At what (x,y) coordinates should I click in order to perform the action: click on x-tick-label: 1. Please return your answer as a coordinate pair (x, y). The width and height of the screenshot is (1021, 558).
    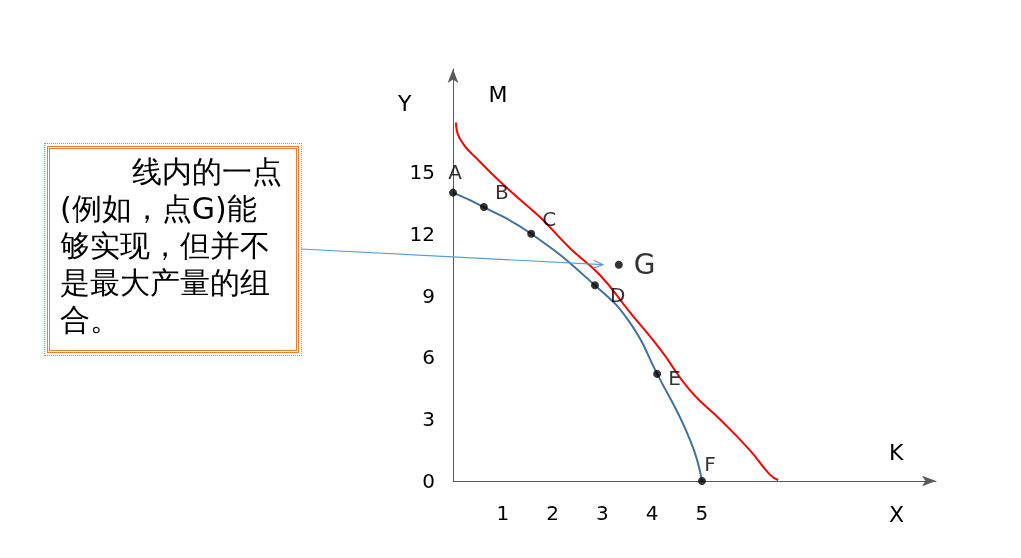
    Looking at the image, I should click on (503, 513).